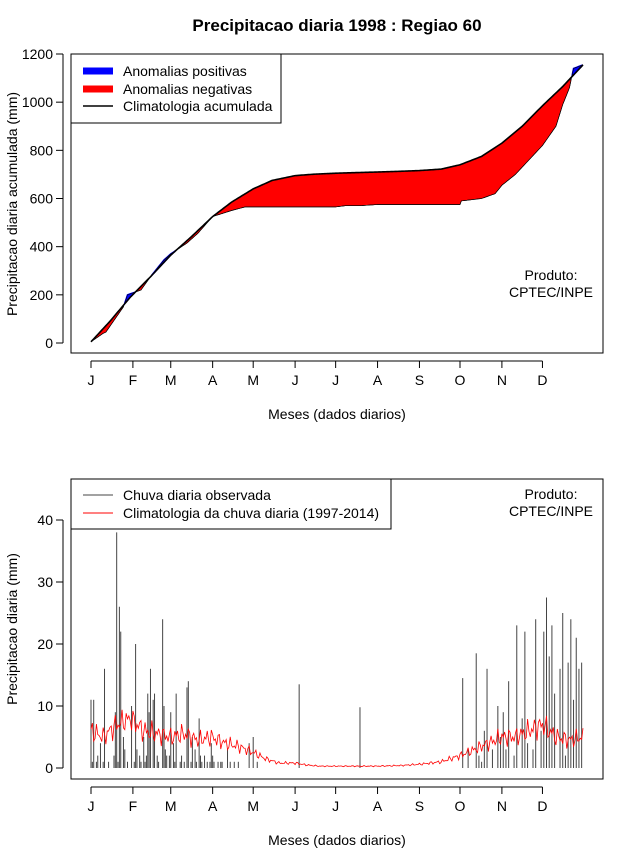 The image size is (640, 850). Describe the element at coordinates (551, 275) in the screenshot. I see `top-annotation-line1: Produto:` at that location.